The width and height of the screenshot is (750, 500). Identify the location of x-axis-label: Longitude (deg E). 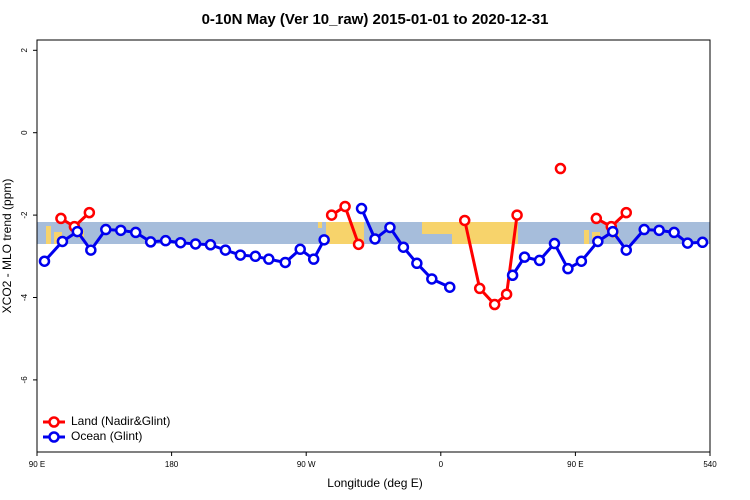
(374, 483).